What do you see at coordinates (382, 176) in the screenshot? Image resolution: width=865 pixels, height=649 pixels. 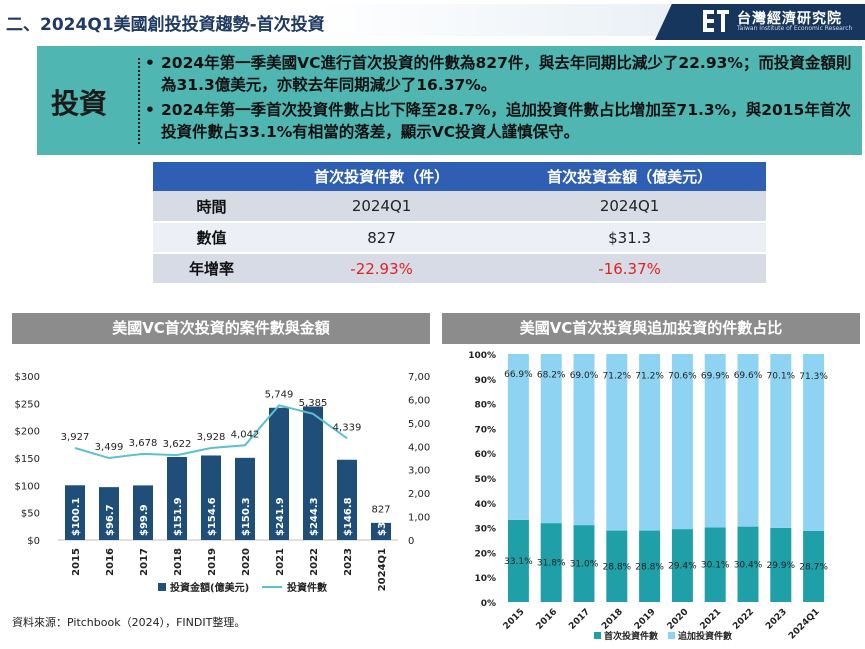 I see `table-header-cell: 首次投資件數（件）` at bounding box center [382, 176].